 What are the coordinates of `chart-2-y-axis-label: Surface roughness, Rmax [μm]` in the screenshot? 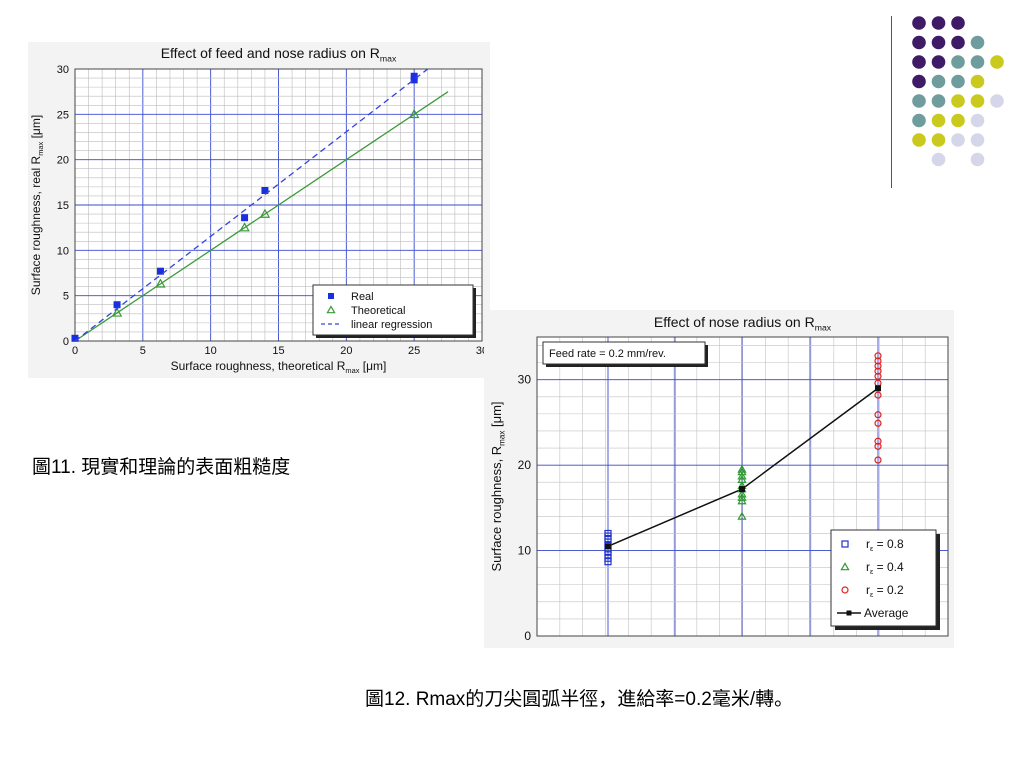 It's located at (497, 486).